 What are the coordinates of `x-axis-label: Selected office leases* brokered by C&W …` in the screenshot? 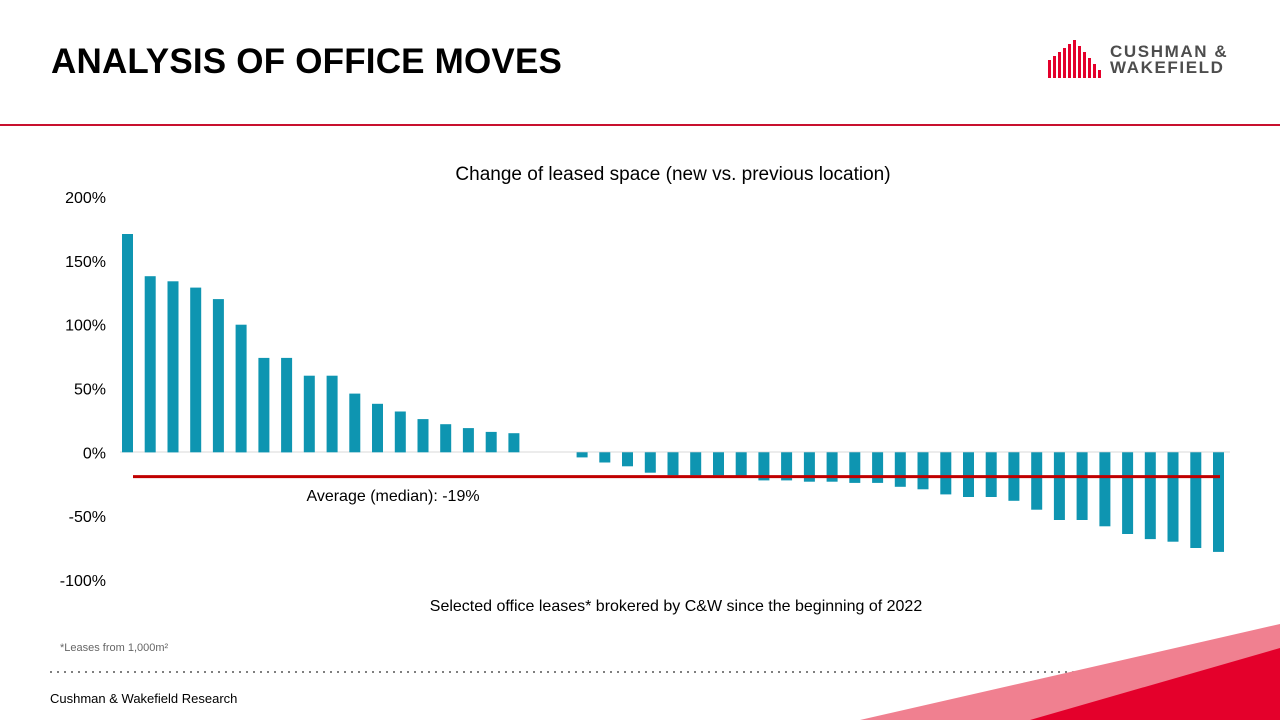 It's located at (676, 606).